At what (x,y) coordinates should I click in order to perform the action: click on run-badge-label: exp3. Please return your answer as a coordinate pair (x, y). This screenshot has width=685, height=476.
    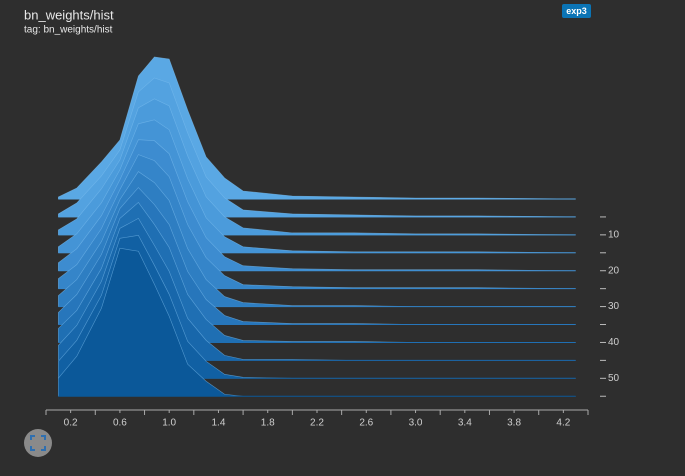
    Looking at the image, I should click on (576, 11).